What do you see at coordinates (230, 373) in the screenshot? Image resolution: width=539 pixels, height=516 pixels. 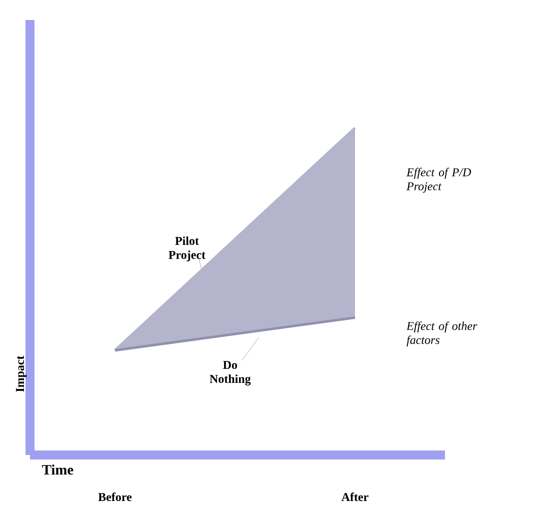 I see `series-label: Do Nothing` at bounding box center [230, 373].